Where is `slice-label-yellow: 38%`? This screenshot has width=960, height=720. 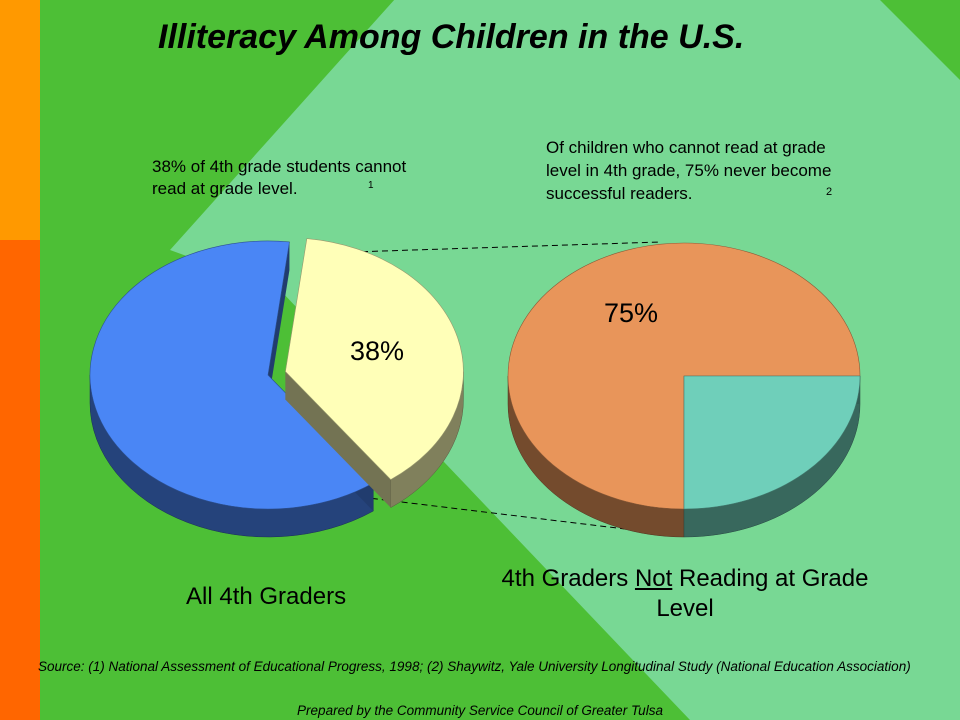
slice-label-yellow: 38% is located at coordinates (377, 351).